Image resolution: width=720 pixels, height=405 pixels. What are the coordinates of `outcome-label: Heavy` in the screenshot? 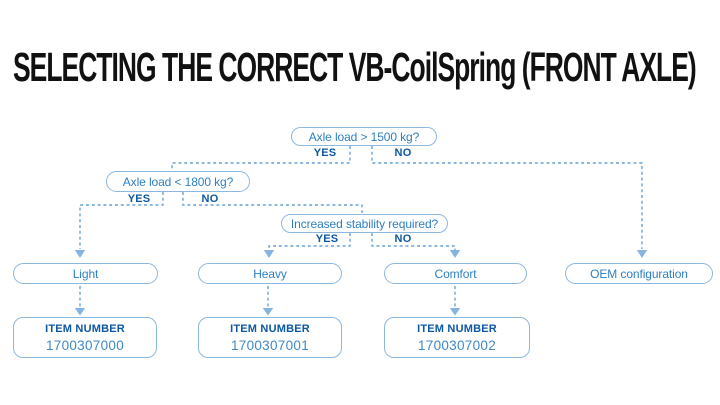 It's located at (270, 273).